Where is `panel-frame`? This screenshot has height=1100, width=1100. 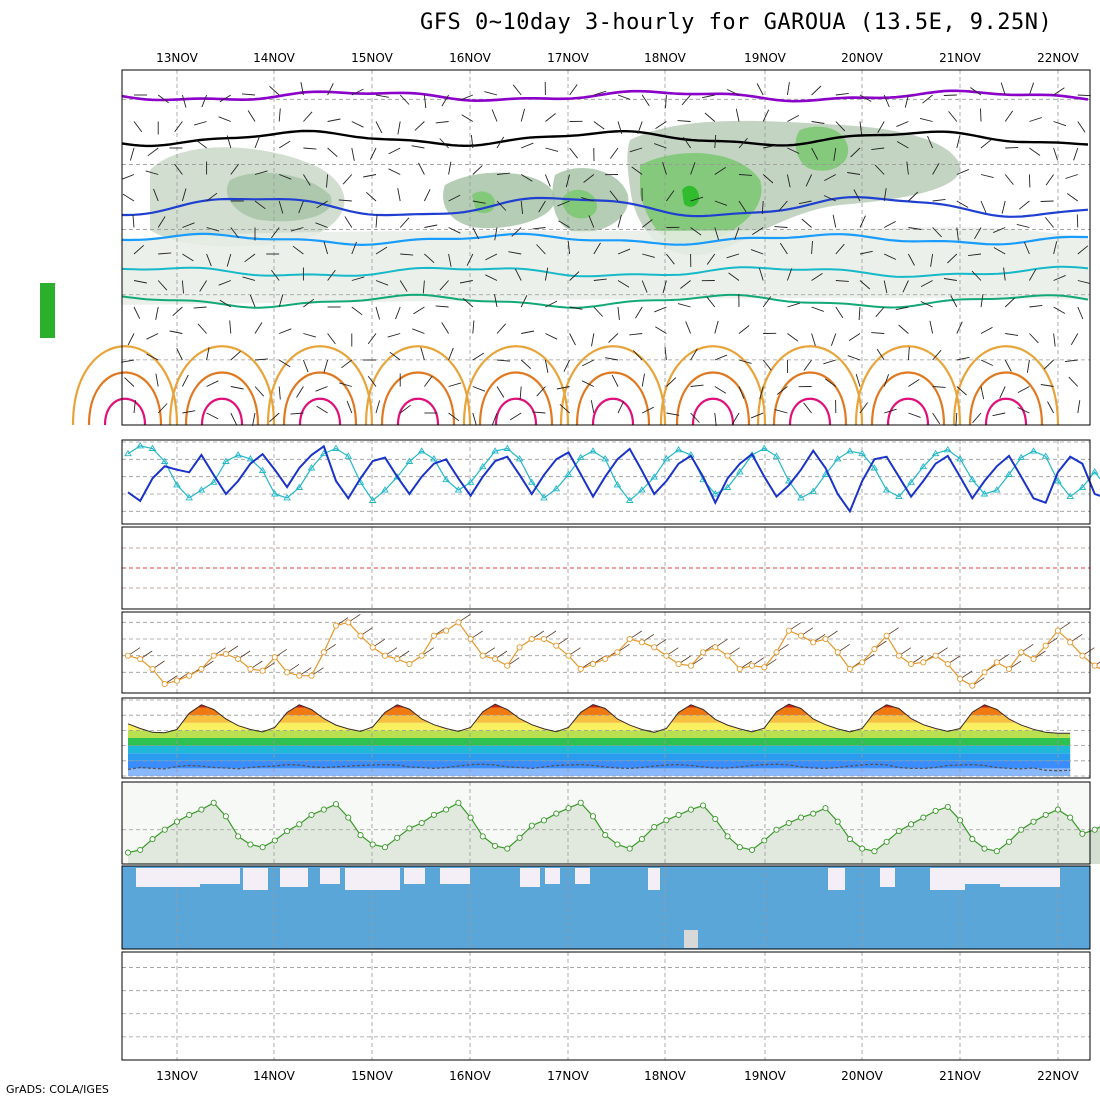
panel-frame is located at coordinates (606, 1006).